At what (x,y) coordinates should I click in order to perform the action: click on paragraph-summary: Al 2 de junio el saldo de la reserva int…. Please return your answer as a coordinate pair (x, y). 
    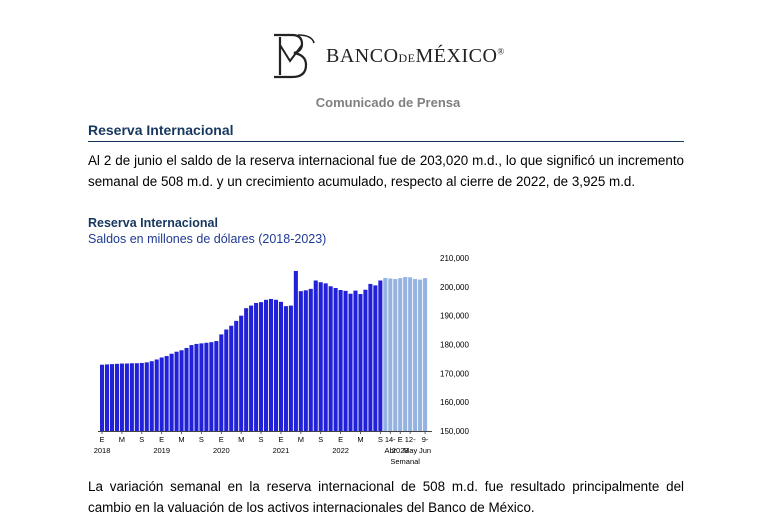
    Looking at the image, I should click on (386, 171).